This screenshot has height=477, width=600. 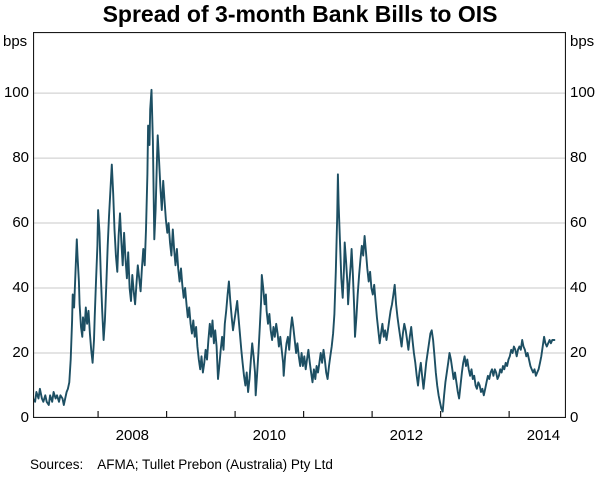 What do you see at coordinates (20, 353) in the screenshot?
I see `y-tick-label-left: 20` at bounding box center [20, 353].